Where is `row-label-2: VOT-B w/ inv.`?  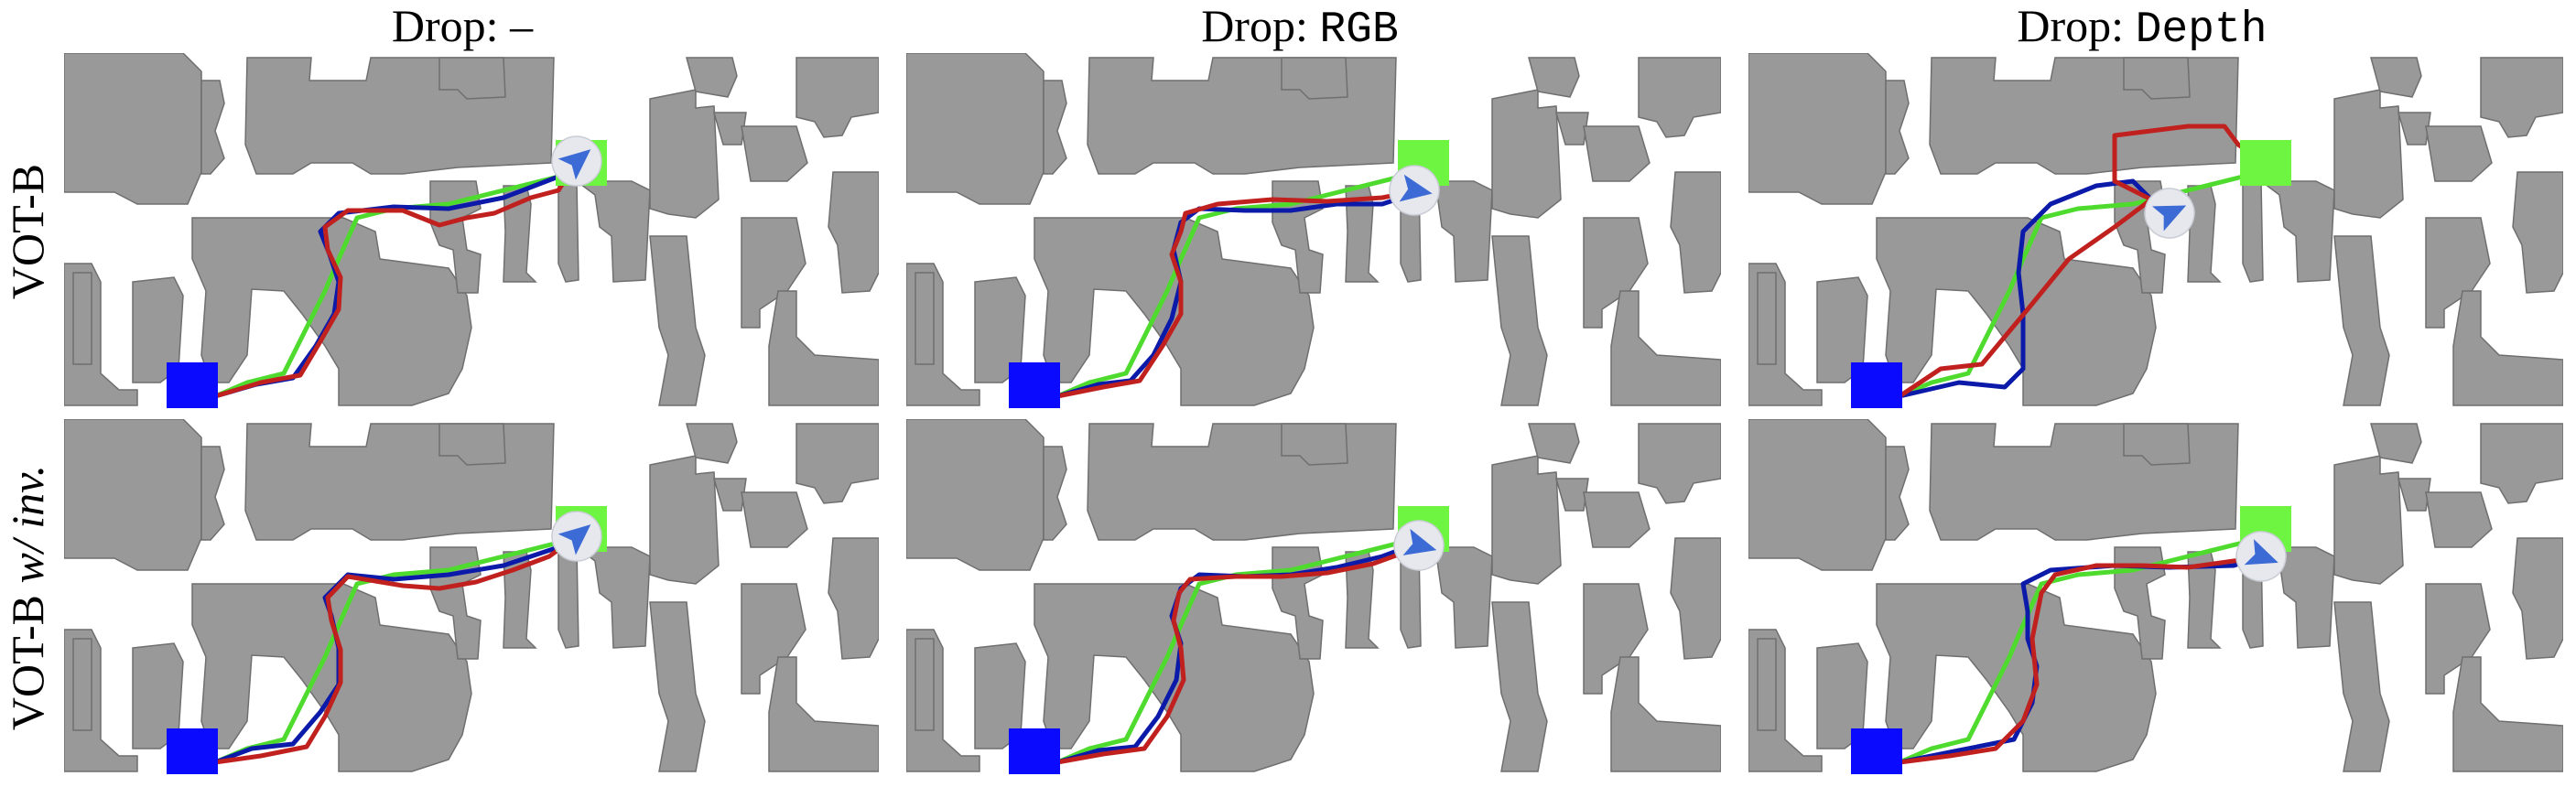
row-label-2: VOT-B w/ inv. is located at coordinates (28, 597).